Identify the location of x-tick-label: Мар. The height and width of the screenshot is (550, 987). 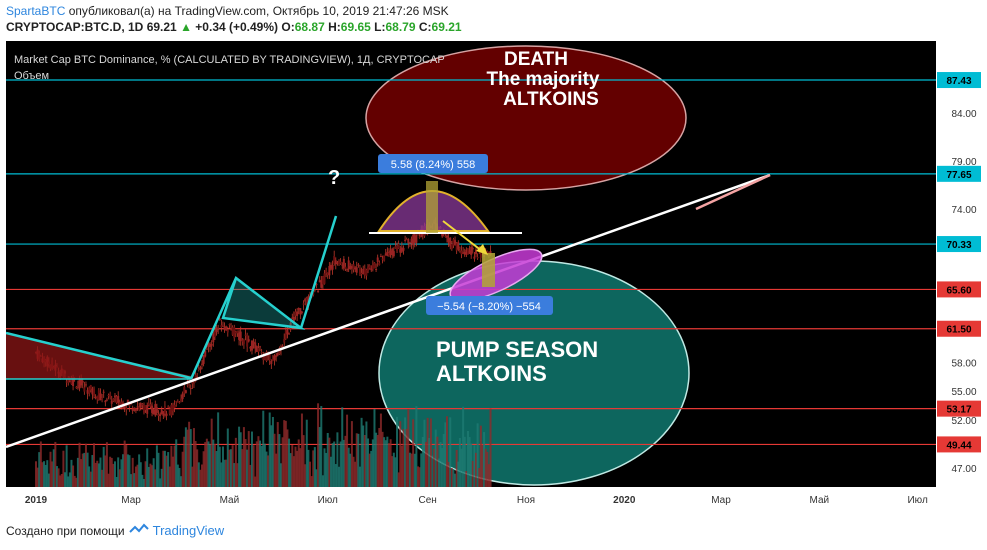
(131, 500).